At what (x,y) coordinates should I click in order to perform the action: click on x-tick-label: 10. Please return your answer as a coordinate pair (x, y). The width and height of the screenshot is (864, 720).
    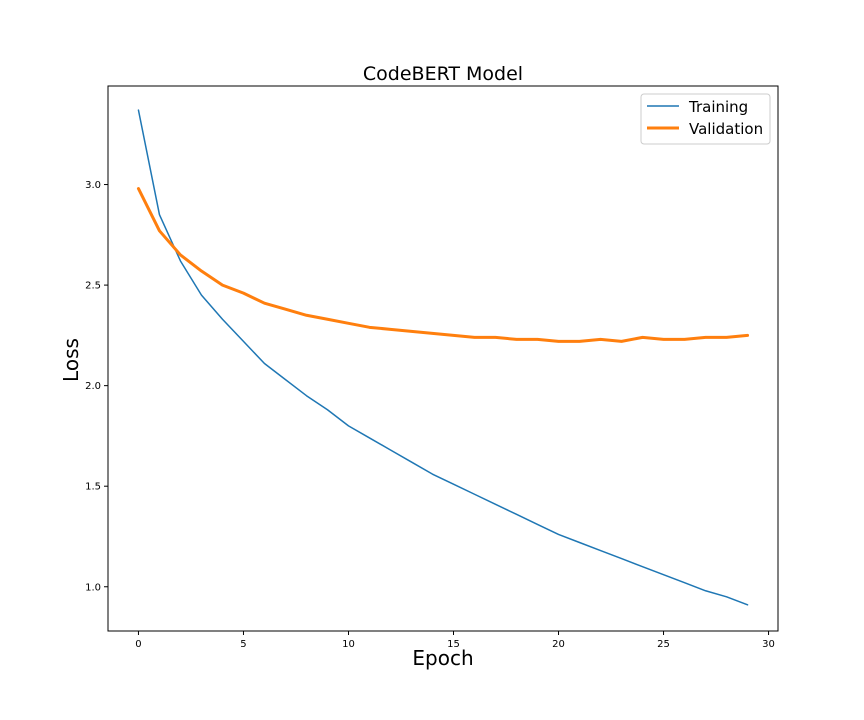
    Looking at the image, I should click on (348, 644).